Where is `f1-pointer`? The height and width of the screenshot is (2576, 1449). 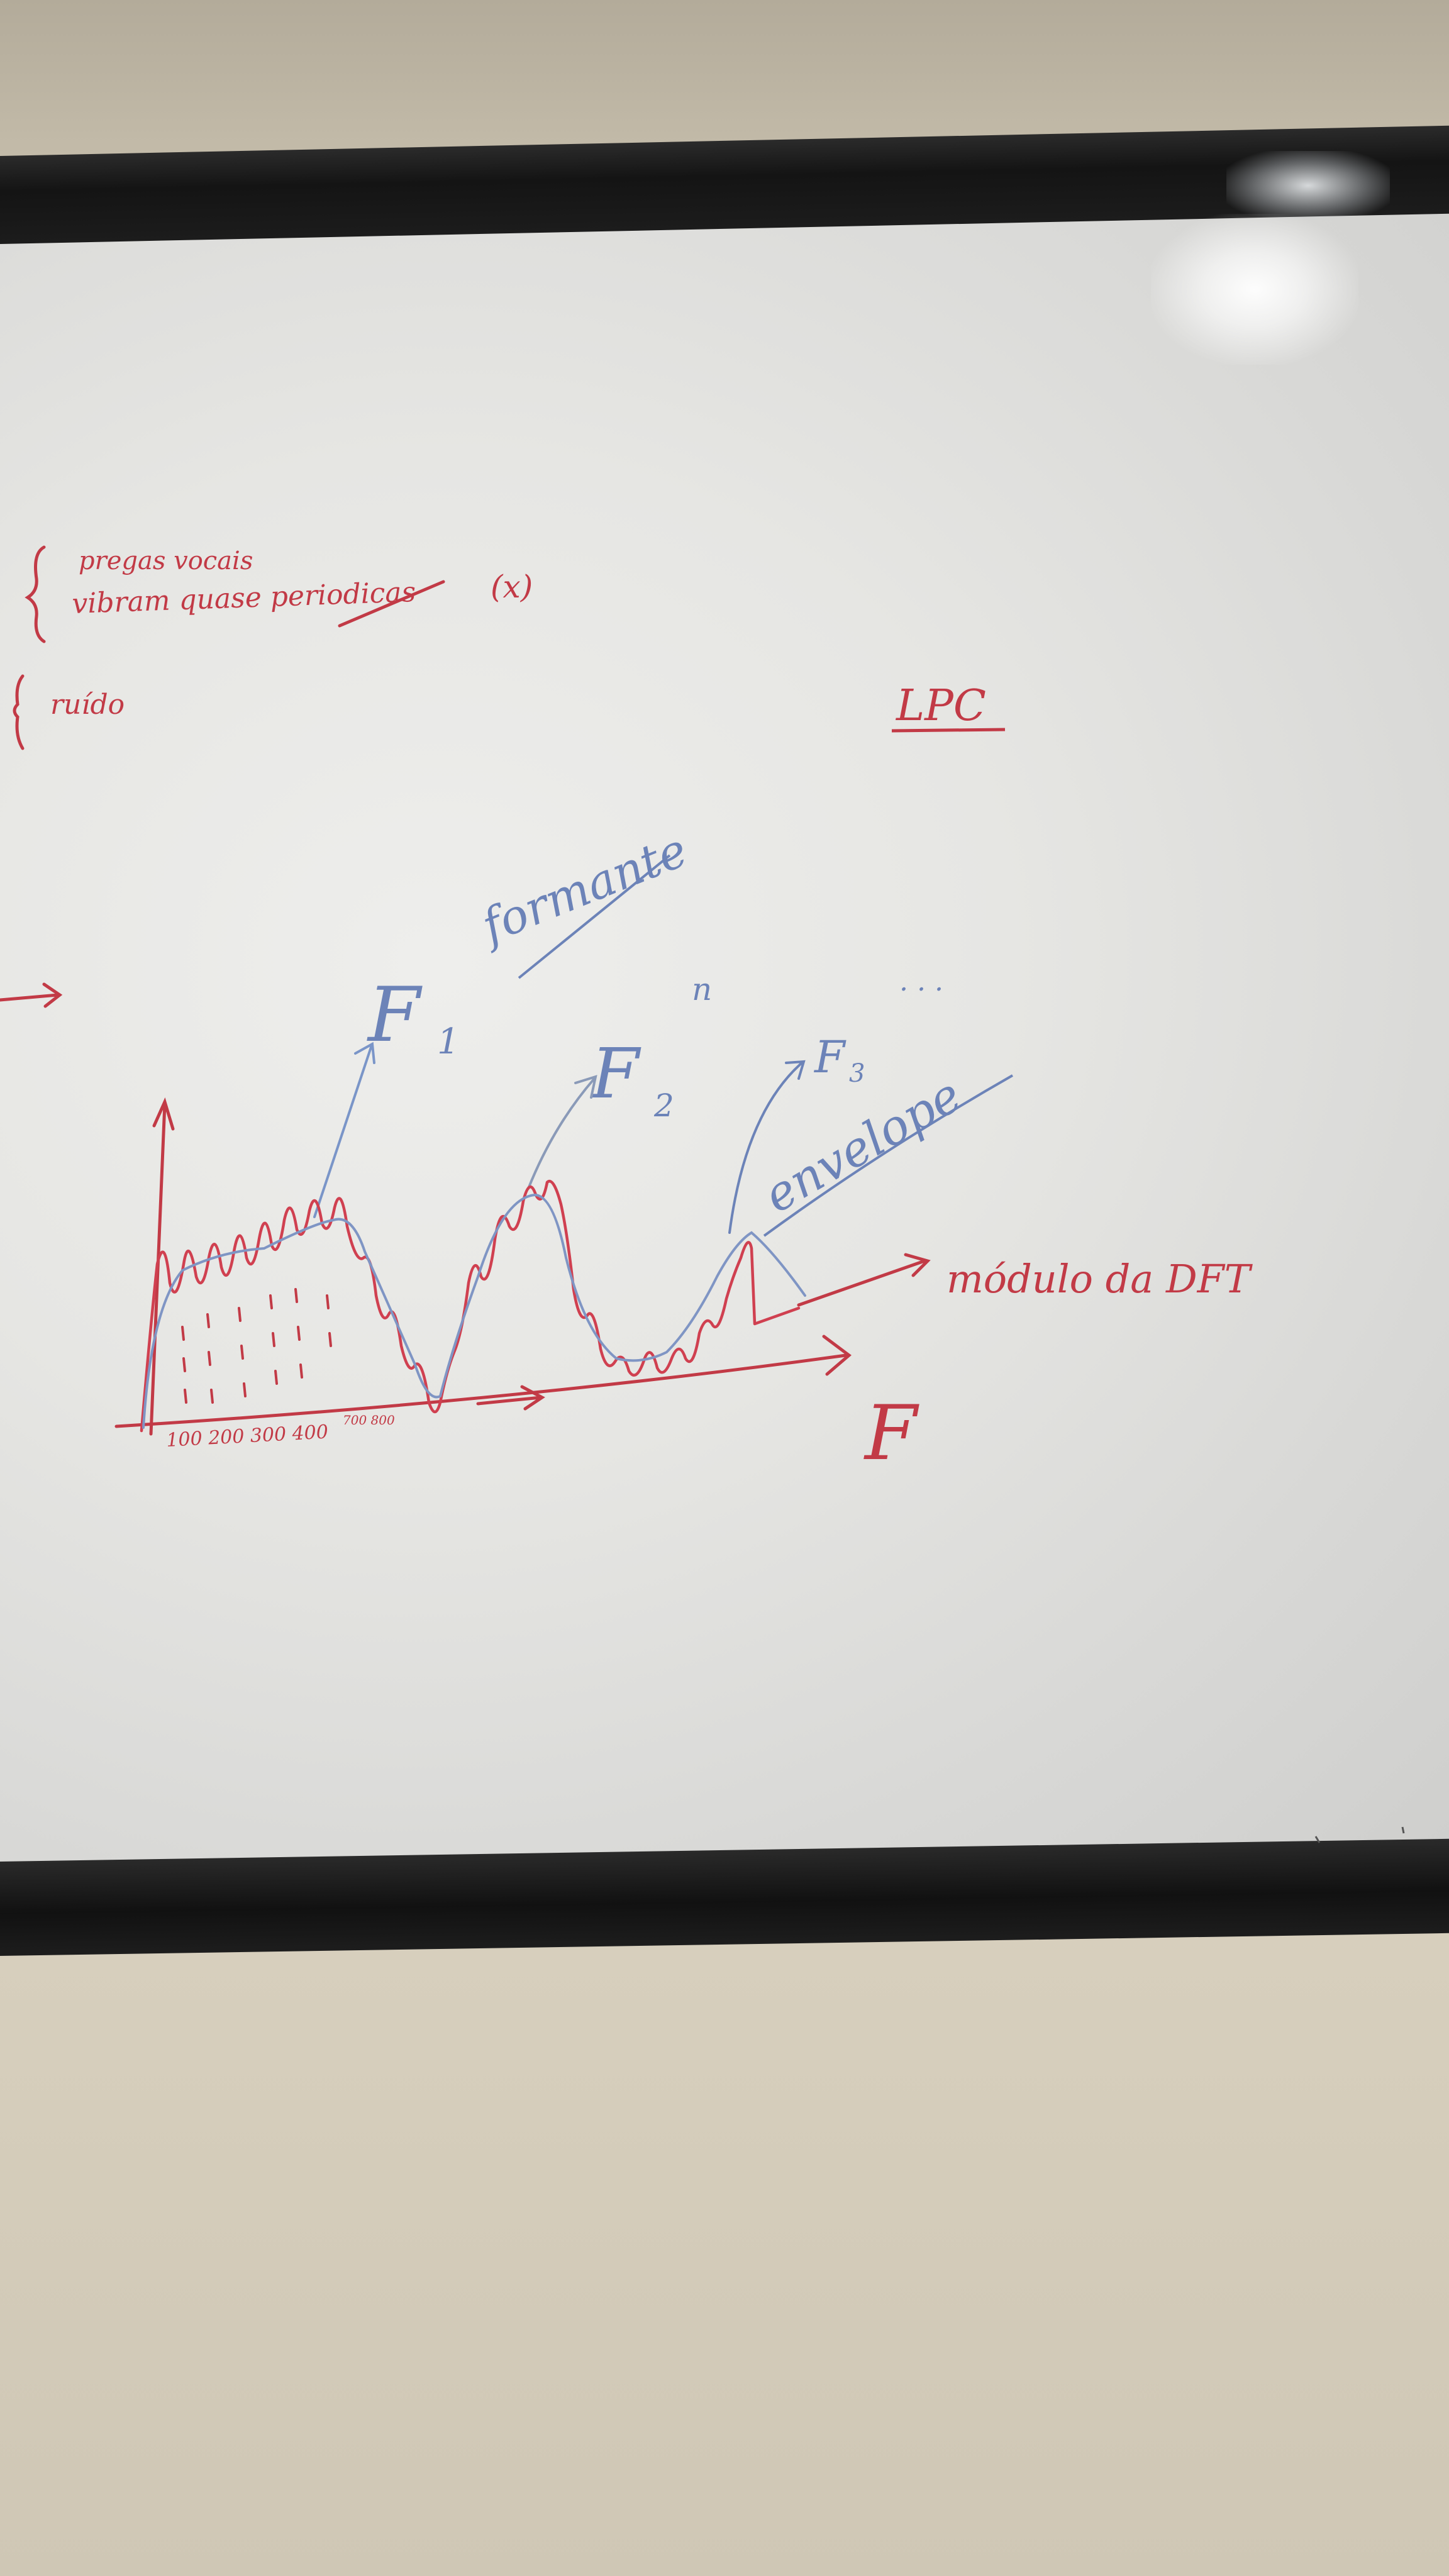 f1-pointer is located at coordinates (344, 1129).